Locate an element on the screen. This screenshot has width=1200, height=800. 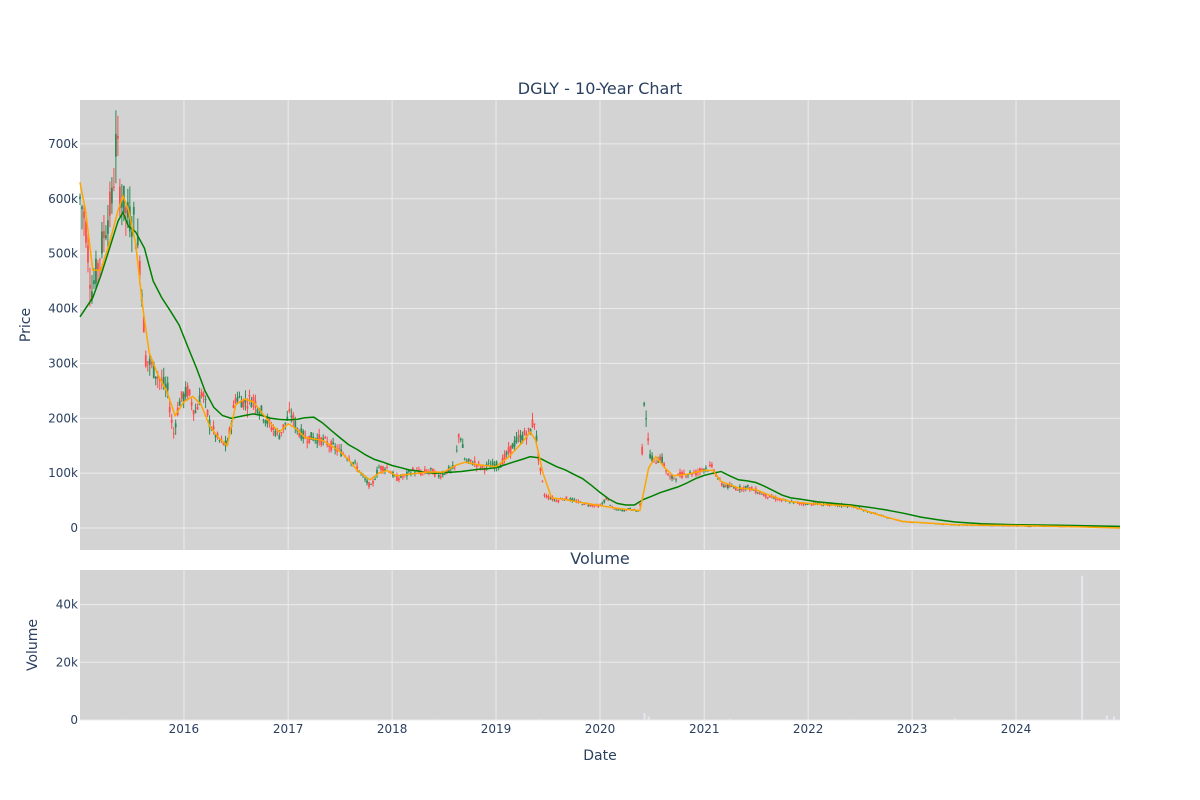
x-tick-label: 2020 is located at coordinates (600, 729).